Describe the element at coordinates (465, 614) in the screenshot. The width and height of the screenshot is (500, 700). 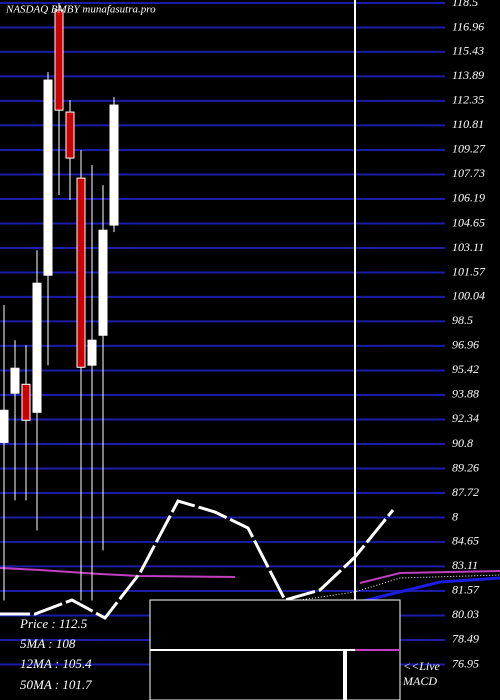
I see `y-tick-label: 80.03` at that location.